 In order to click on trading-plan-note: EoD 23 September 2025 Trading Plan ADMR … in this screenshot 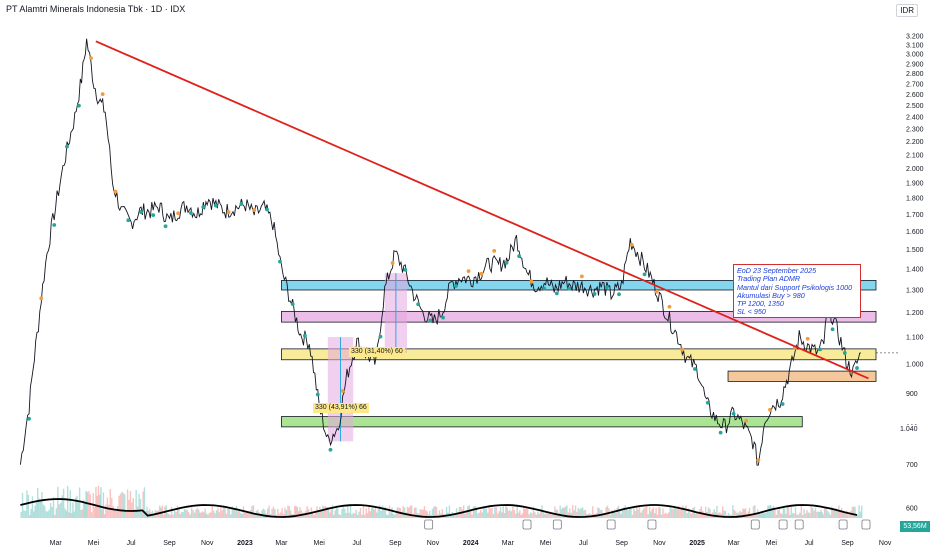, I will do `click(797, 291)`.